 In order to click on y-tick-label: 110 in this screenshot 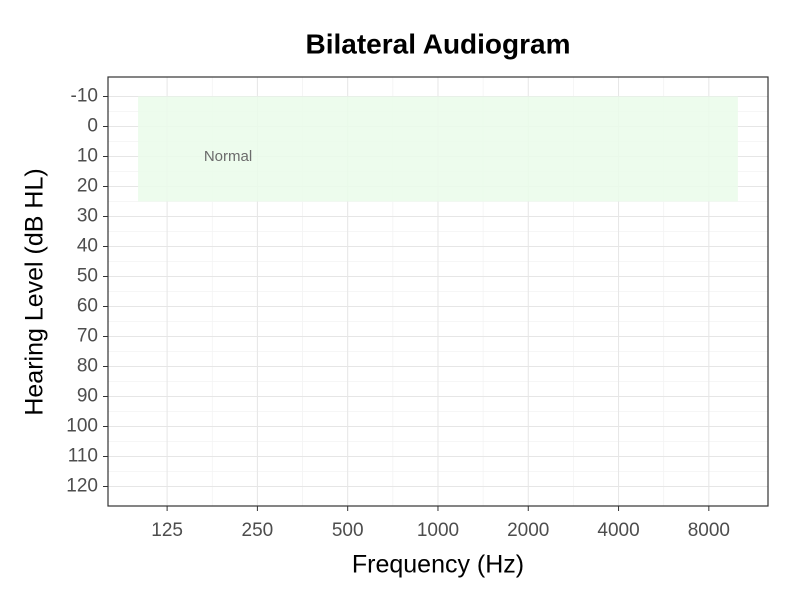, I will do `click(83, 456)`.